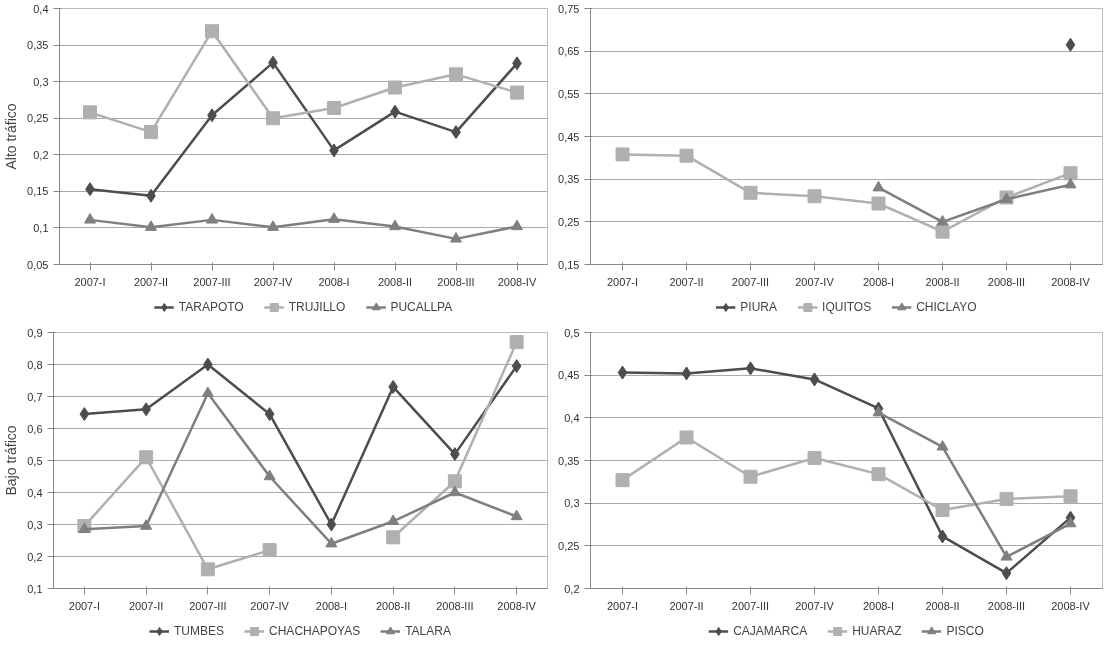  I want to click on legend-label: PUCALLPA, so click(421, 307).